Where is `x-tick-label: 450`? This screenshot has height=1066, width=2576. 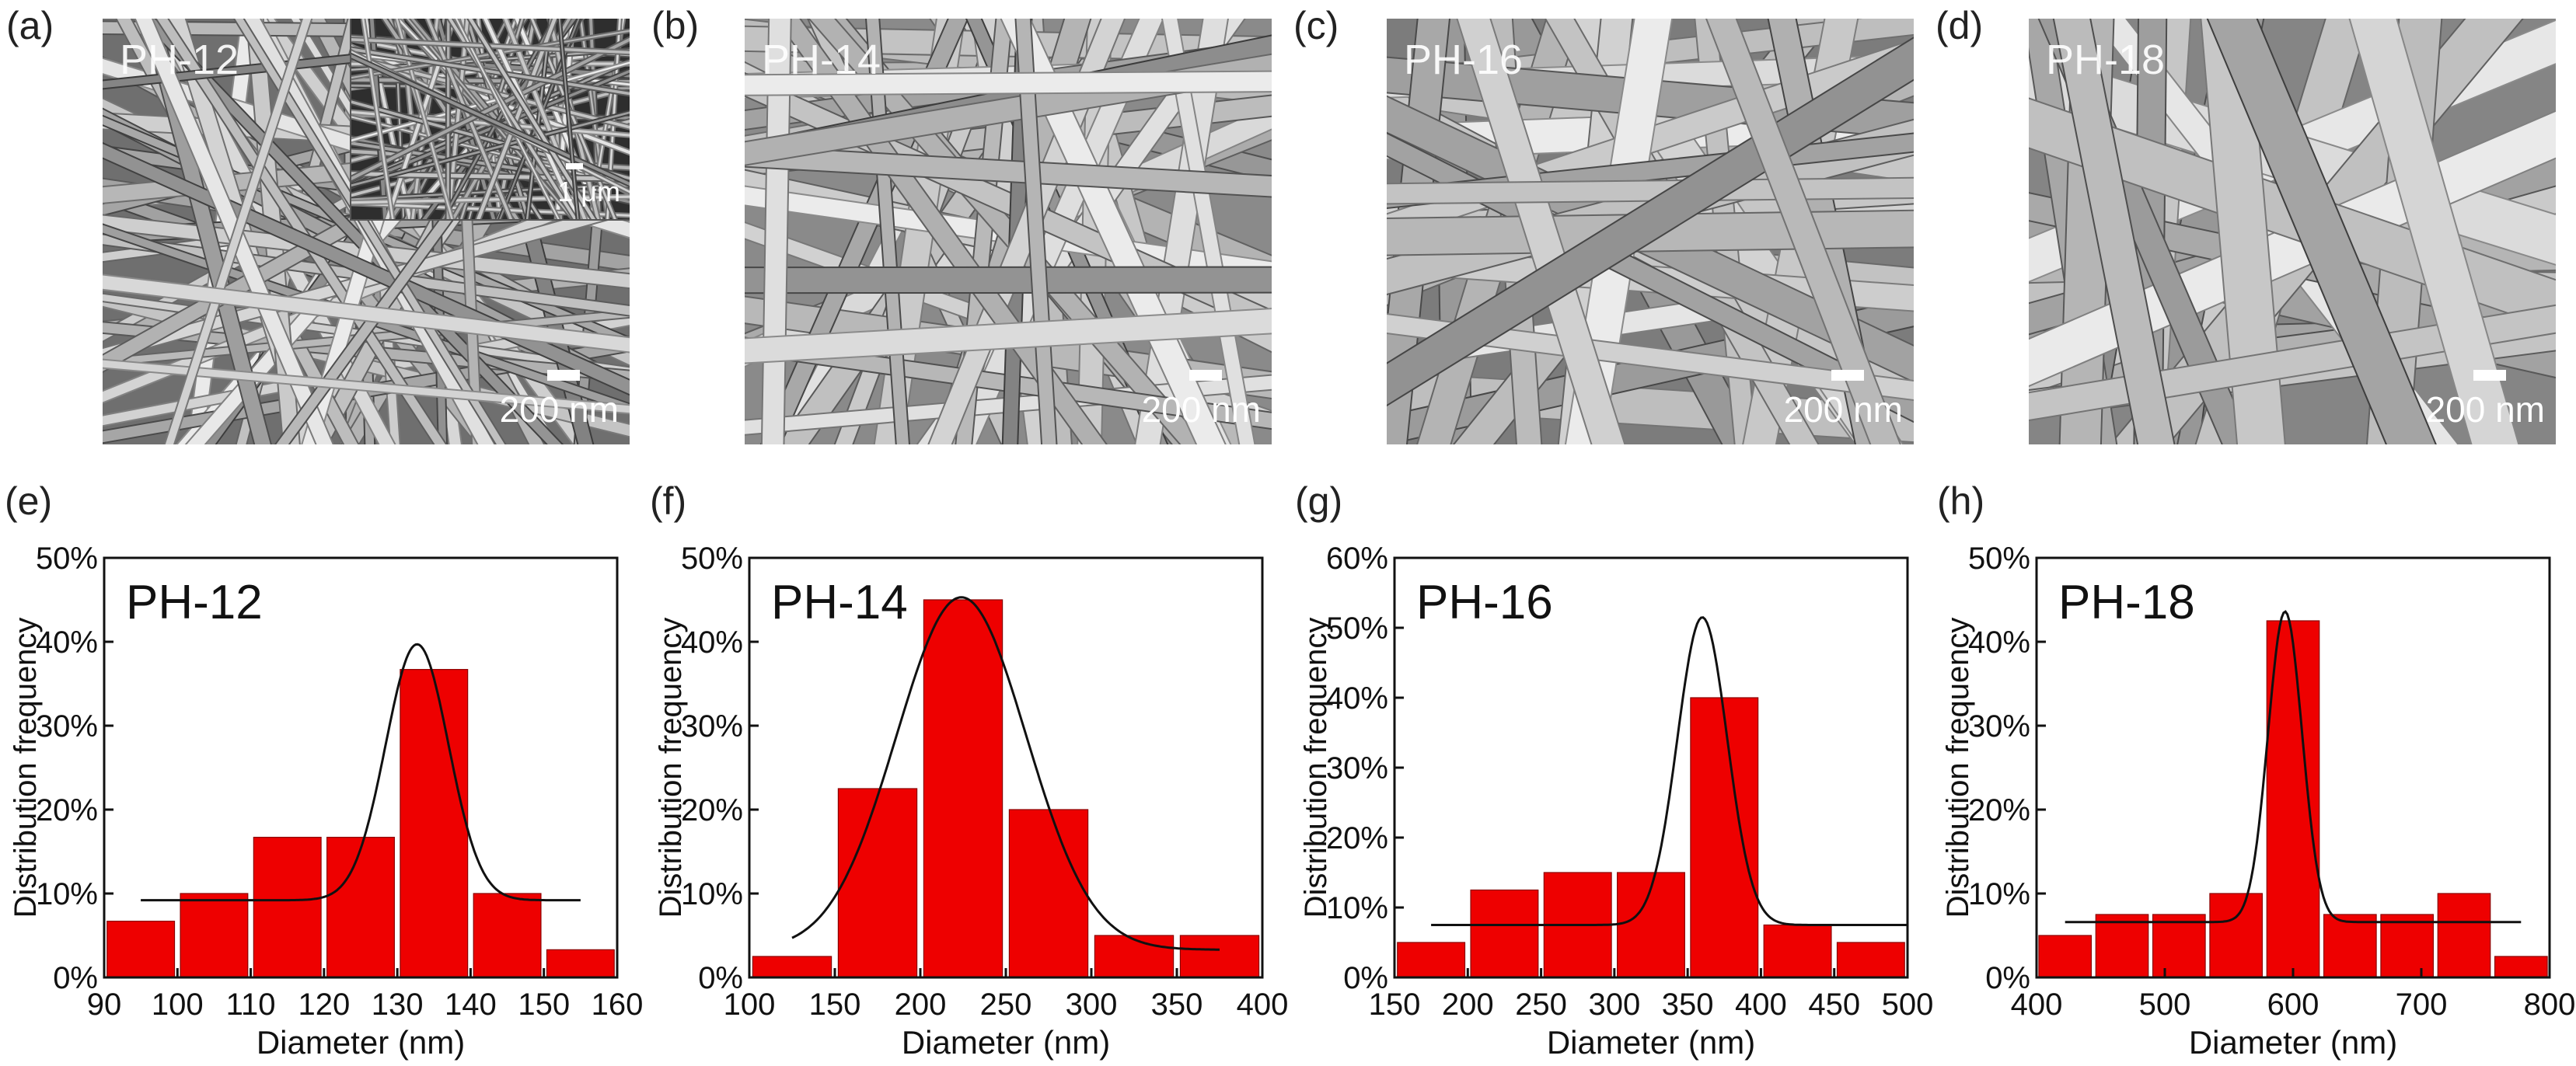
x-tick-label: 450 is located at coordinates (1834, 1005).